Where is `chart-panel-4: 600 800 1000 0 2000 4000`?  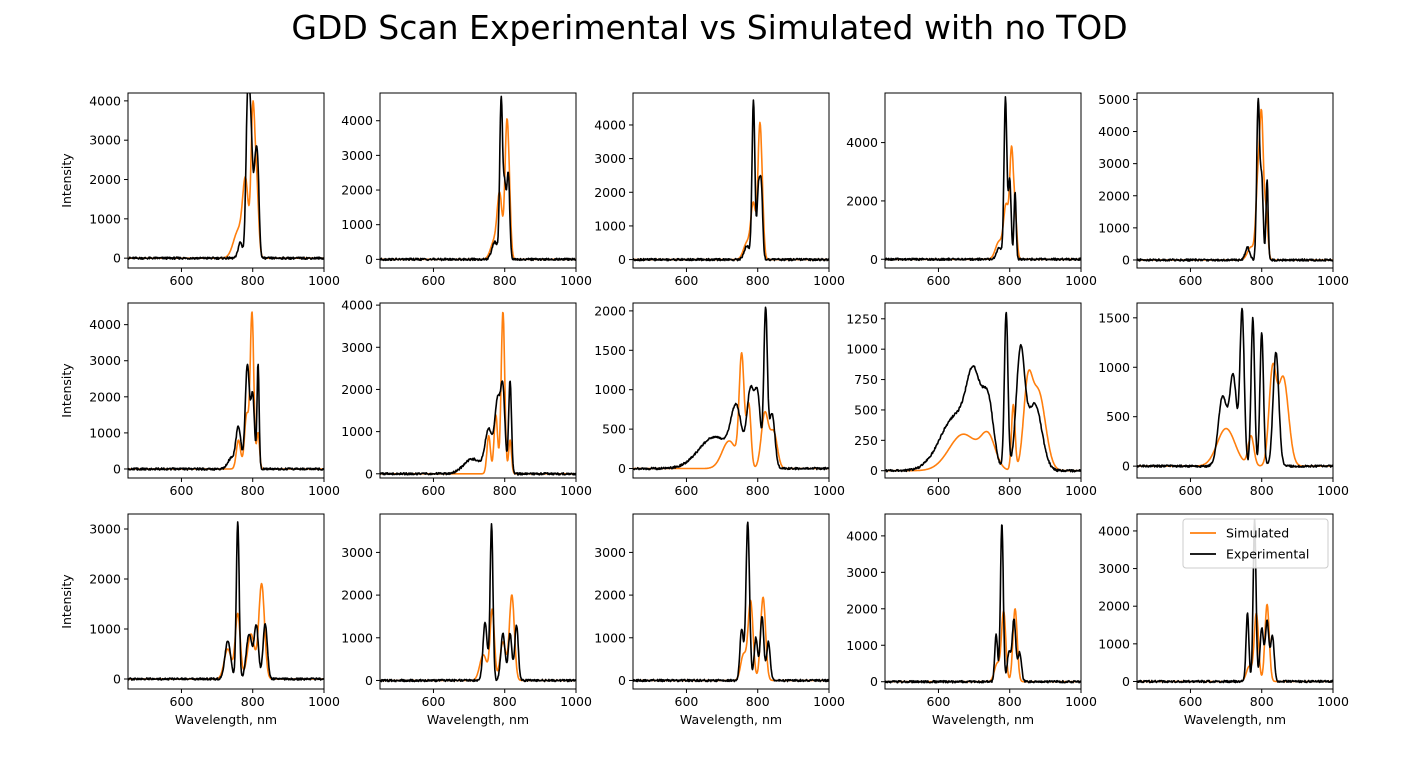 chart-panel-4: 600 800 1000 0 2000 4000 is located at coordinates (971, 190).